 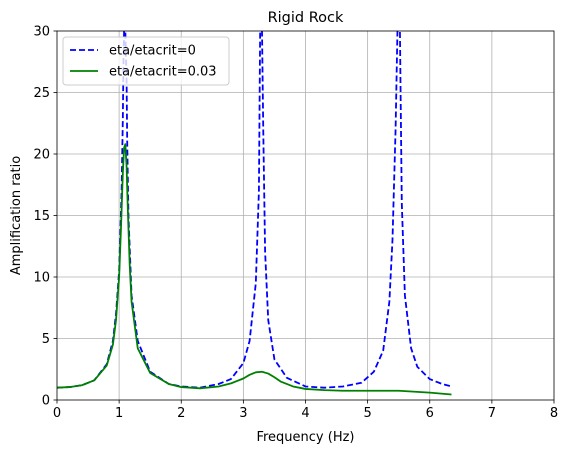 I want to click on y-tick-label: 15, so click(x=41, y=216).